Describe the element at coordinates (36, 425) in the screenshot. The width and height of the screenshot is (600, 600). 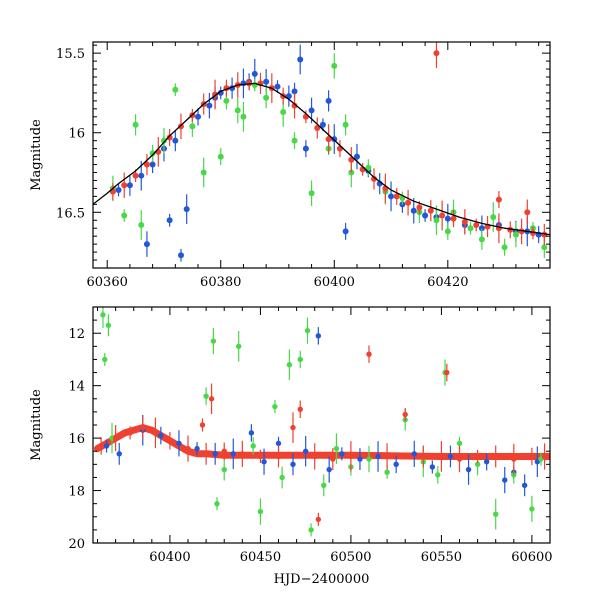
I see `y-axis-label: Magnitude` at that location.